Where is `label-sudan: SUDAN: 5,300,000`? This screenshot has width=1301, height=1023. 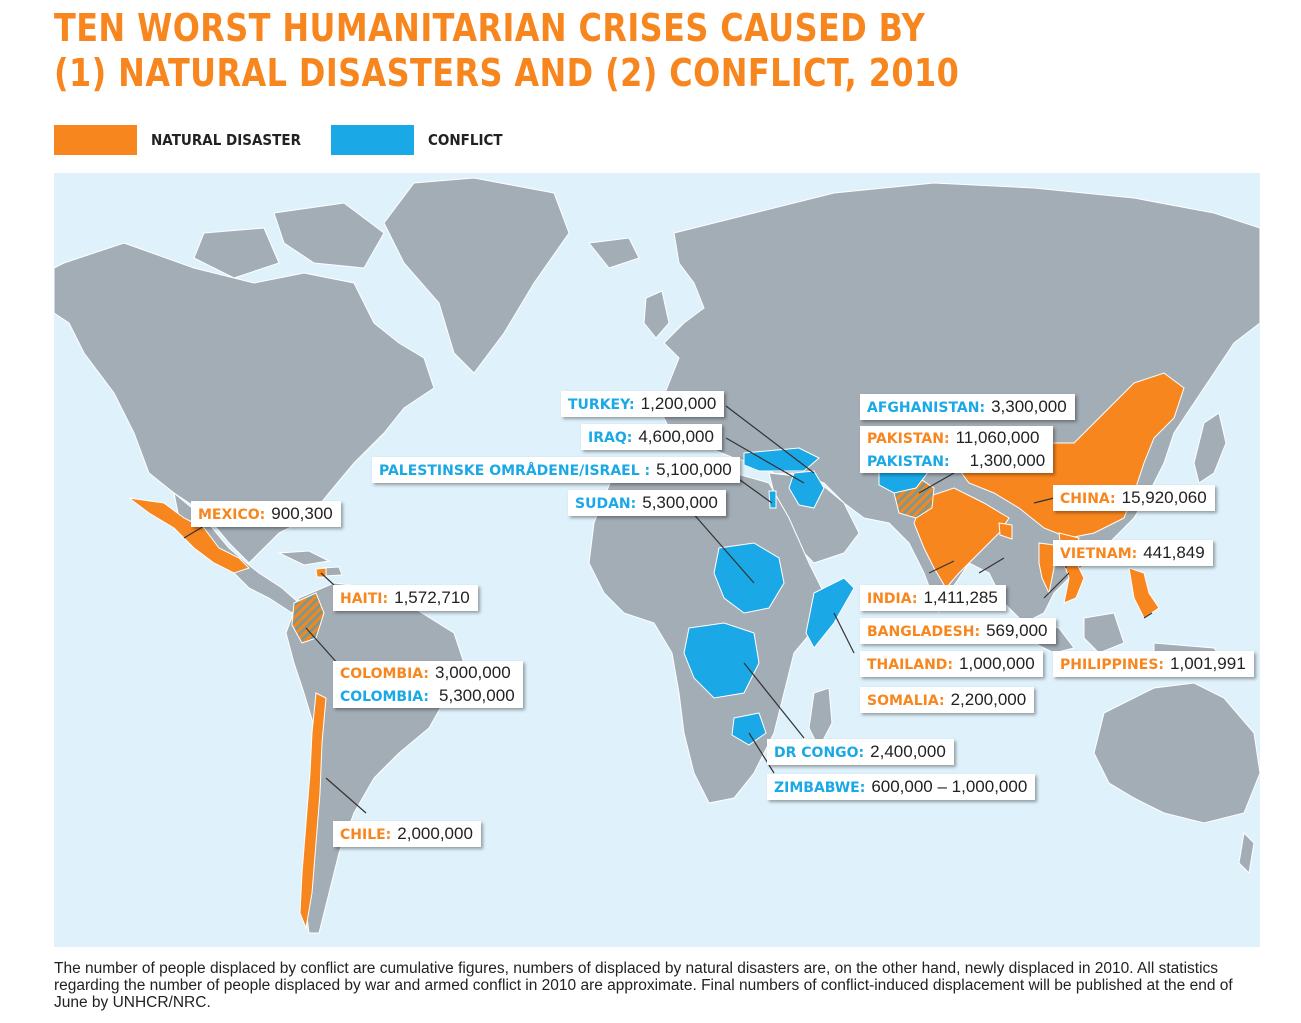 label-sudan: SUDAN: 5,300,000 is located at coordinates (647, 503).